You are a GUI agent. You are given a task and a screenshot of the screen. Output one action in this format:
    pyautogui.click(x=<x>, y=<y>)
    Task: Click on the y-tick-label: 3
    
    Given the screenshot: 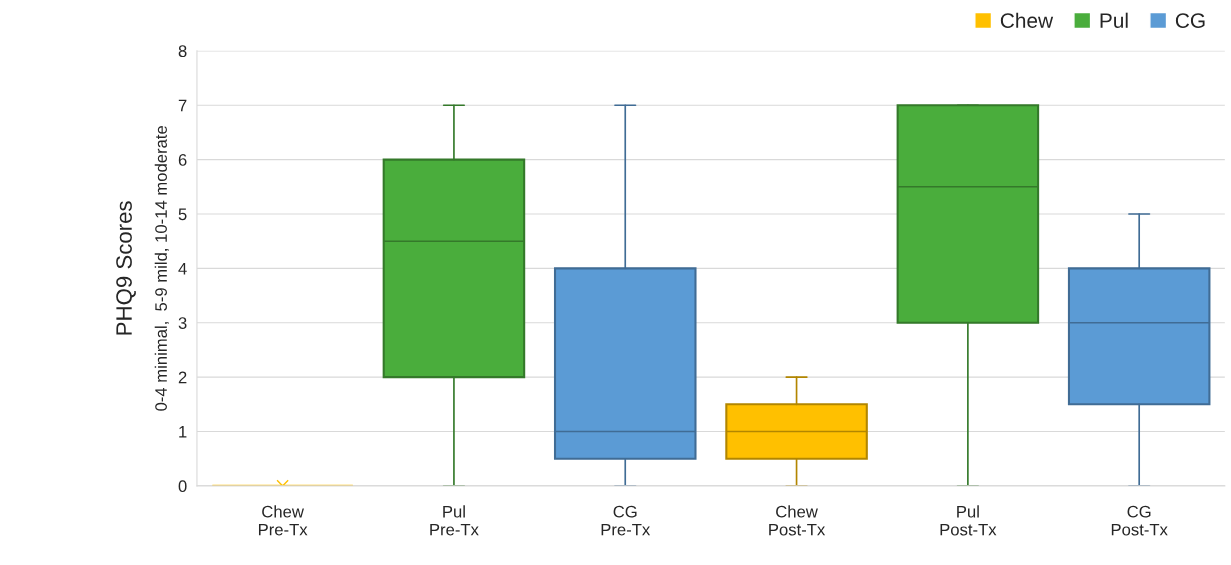 What is the action you would take?
    pyautogui.click(x=182, y=323)
    